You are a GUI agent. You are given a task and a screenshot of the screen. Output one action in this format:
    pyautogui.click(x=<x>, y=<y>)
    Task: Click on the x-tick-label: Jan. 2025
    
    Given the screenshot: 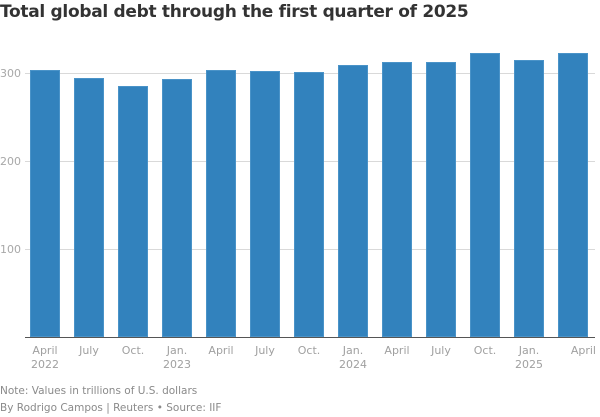 What is the action you would take?
    pyautogui.click(x=529, y=358)
    